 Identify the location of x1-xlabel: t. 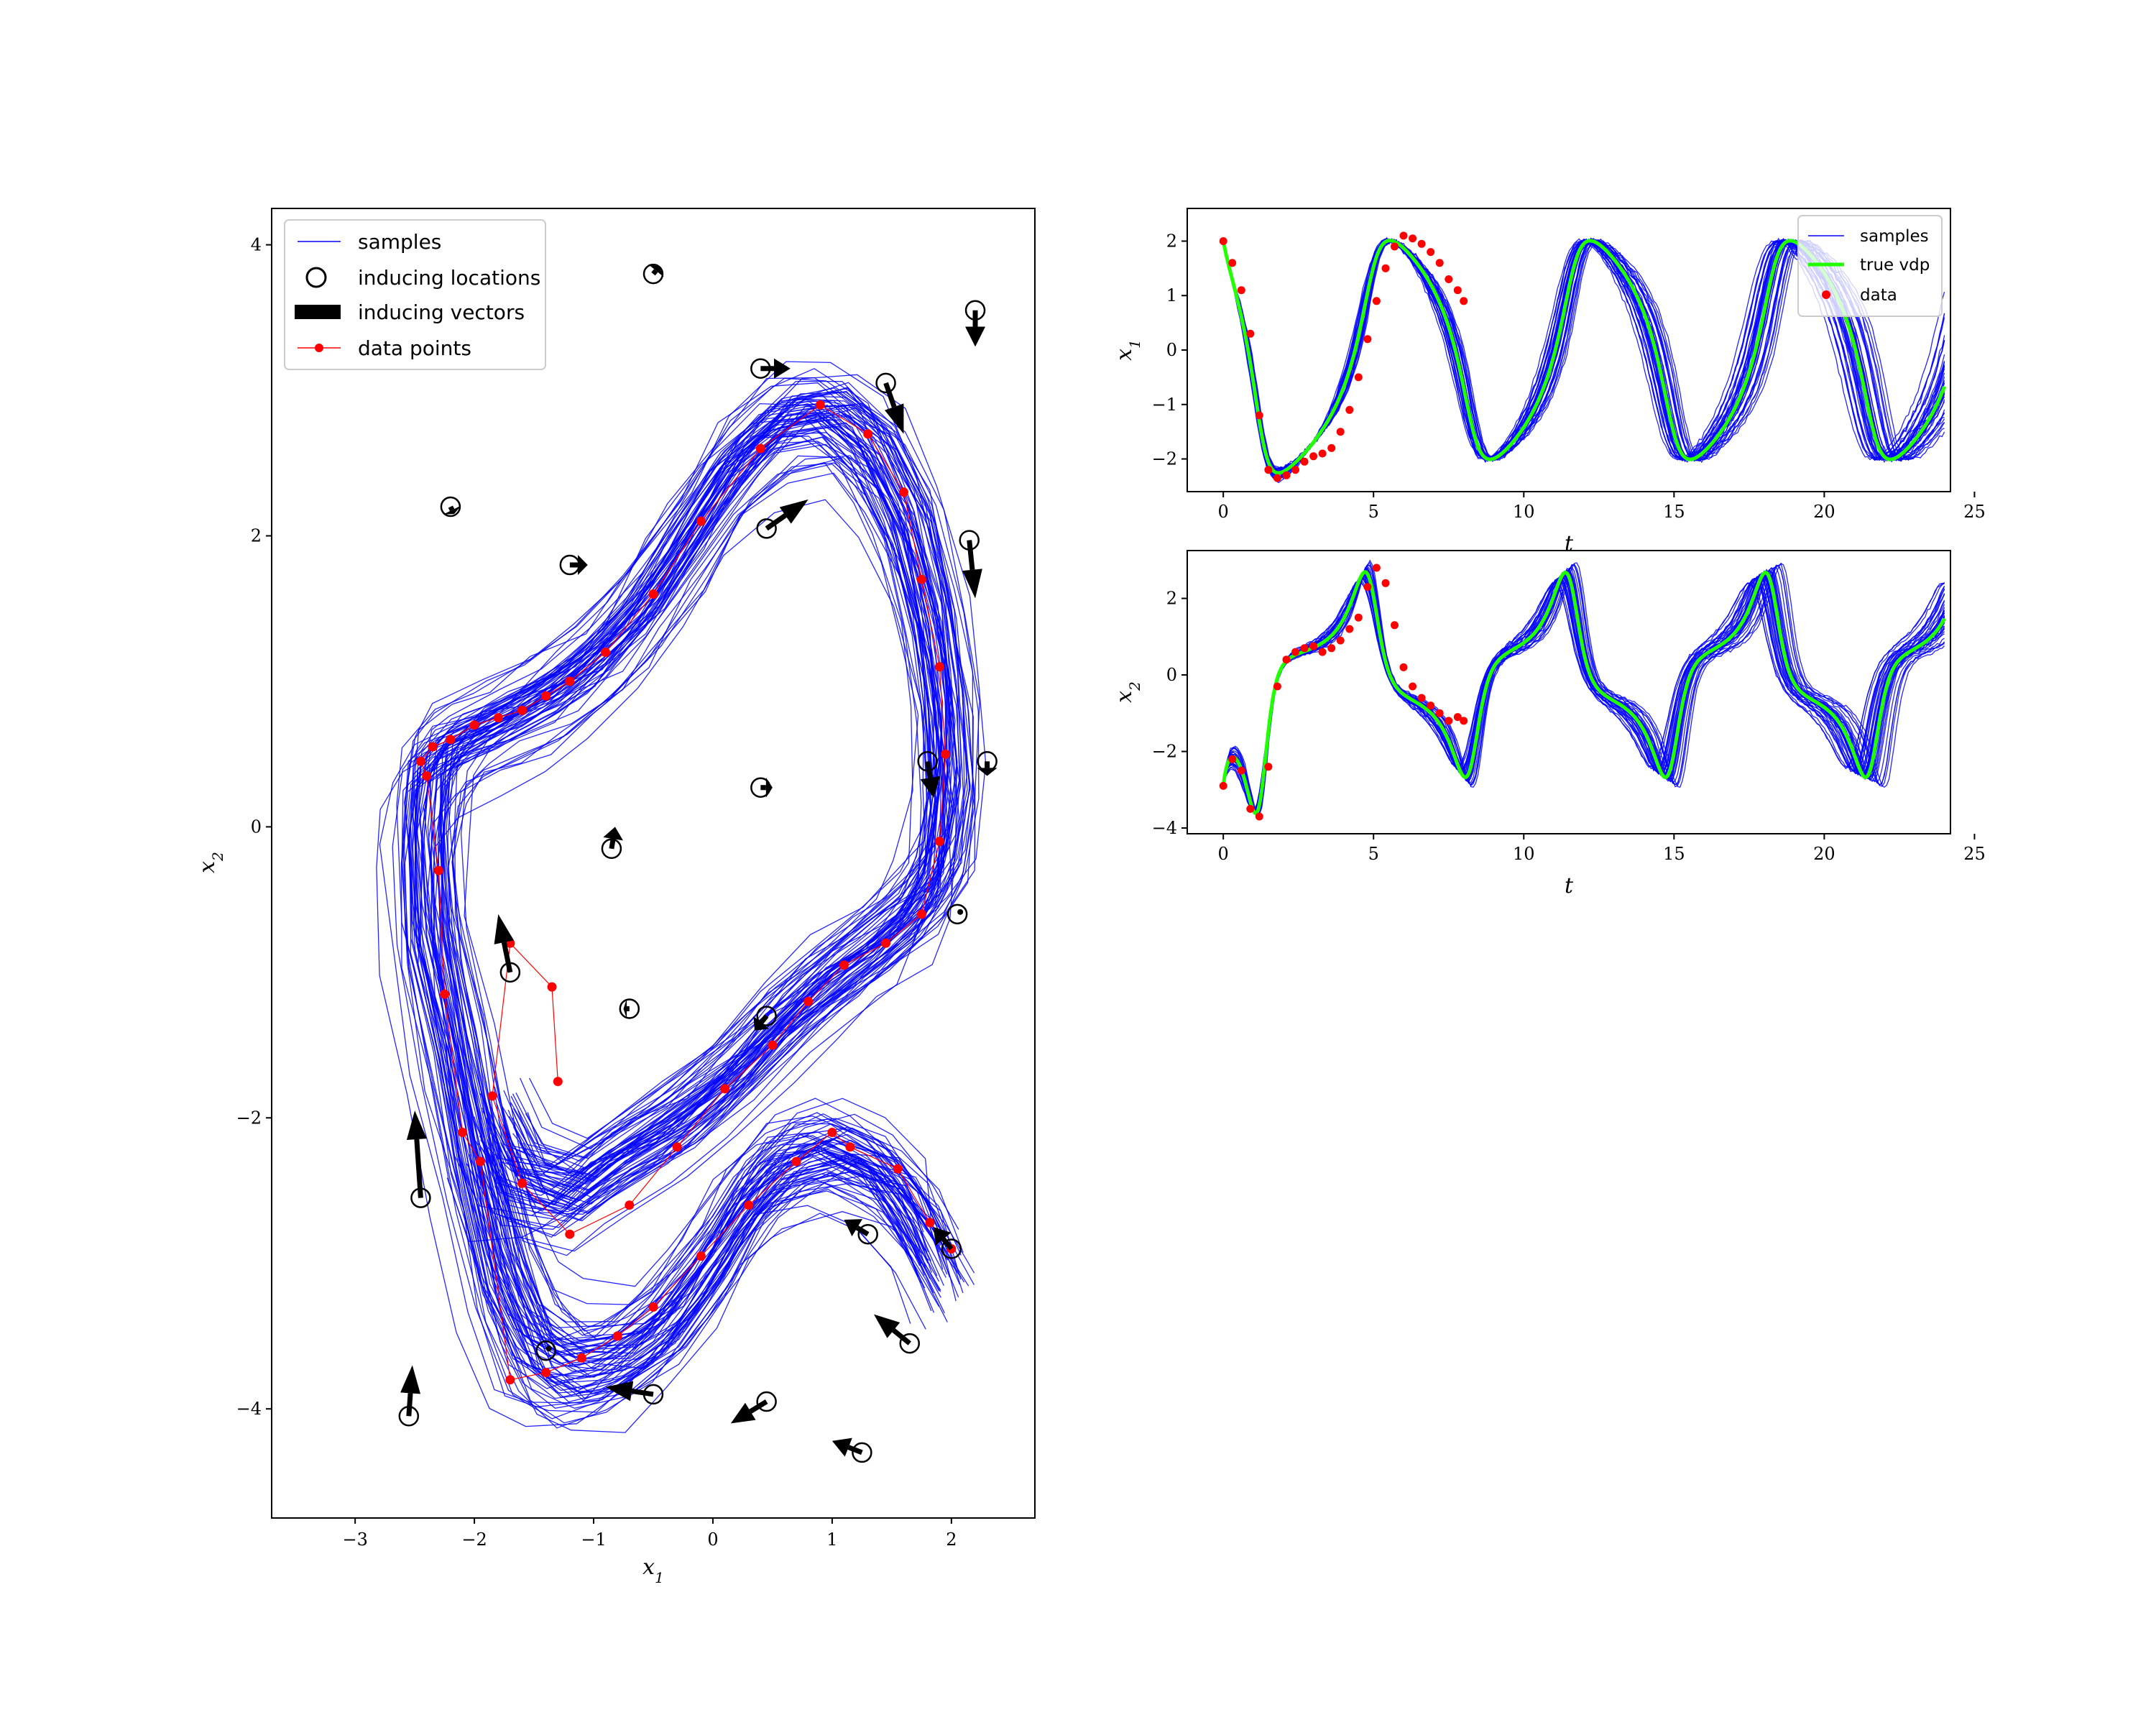
(1570, 543).